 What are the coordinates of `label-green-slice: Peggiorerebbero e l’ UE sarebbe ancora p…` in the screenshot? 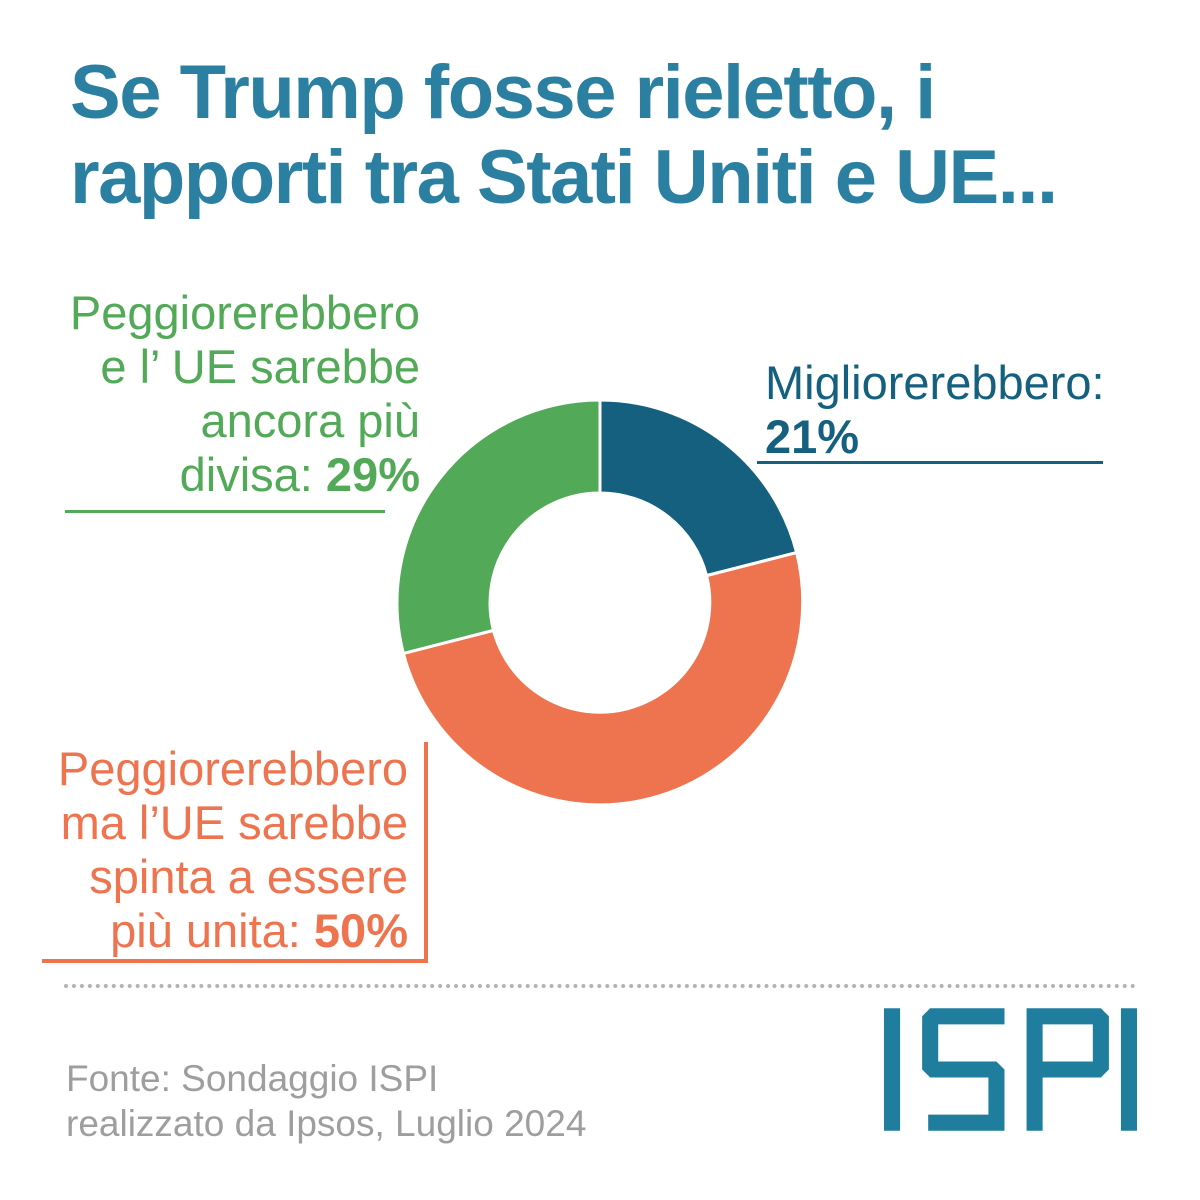 It's located at (230, 394).